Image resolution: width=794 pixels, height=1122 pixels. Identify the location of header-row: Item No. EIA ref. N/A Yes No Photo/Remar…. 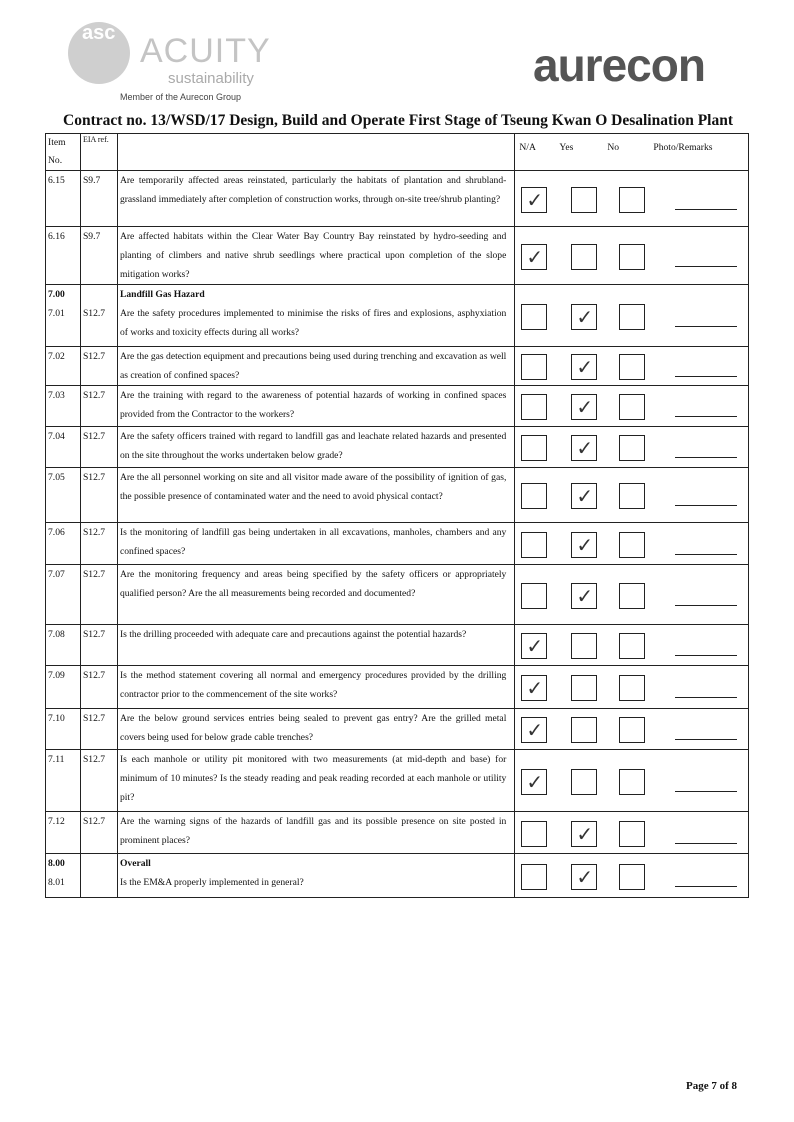
(397, 152).